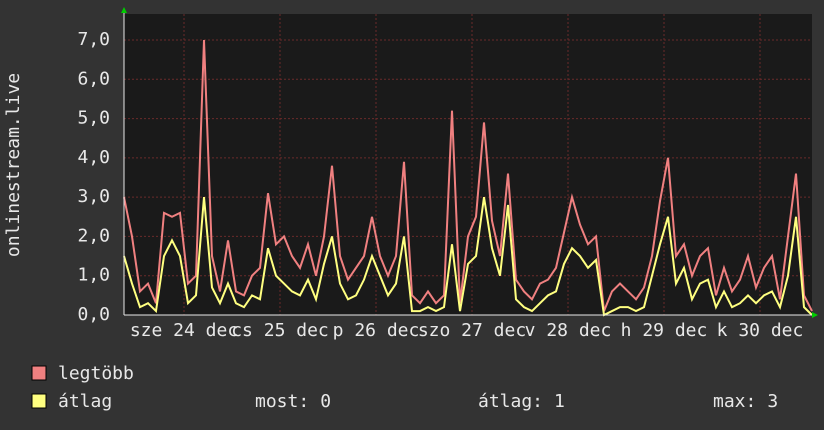 The image size is (824, 430). What do you see at coordinates (568, 330) in the screenshot?
I see `x-tick-label: v 28 dec` at bounding box center [568, 330].